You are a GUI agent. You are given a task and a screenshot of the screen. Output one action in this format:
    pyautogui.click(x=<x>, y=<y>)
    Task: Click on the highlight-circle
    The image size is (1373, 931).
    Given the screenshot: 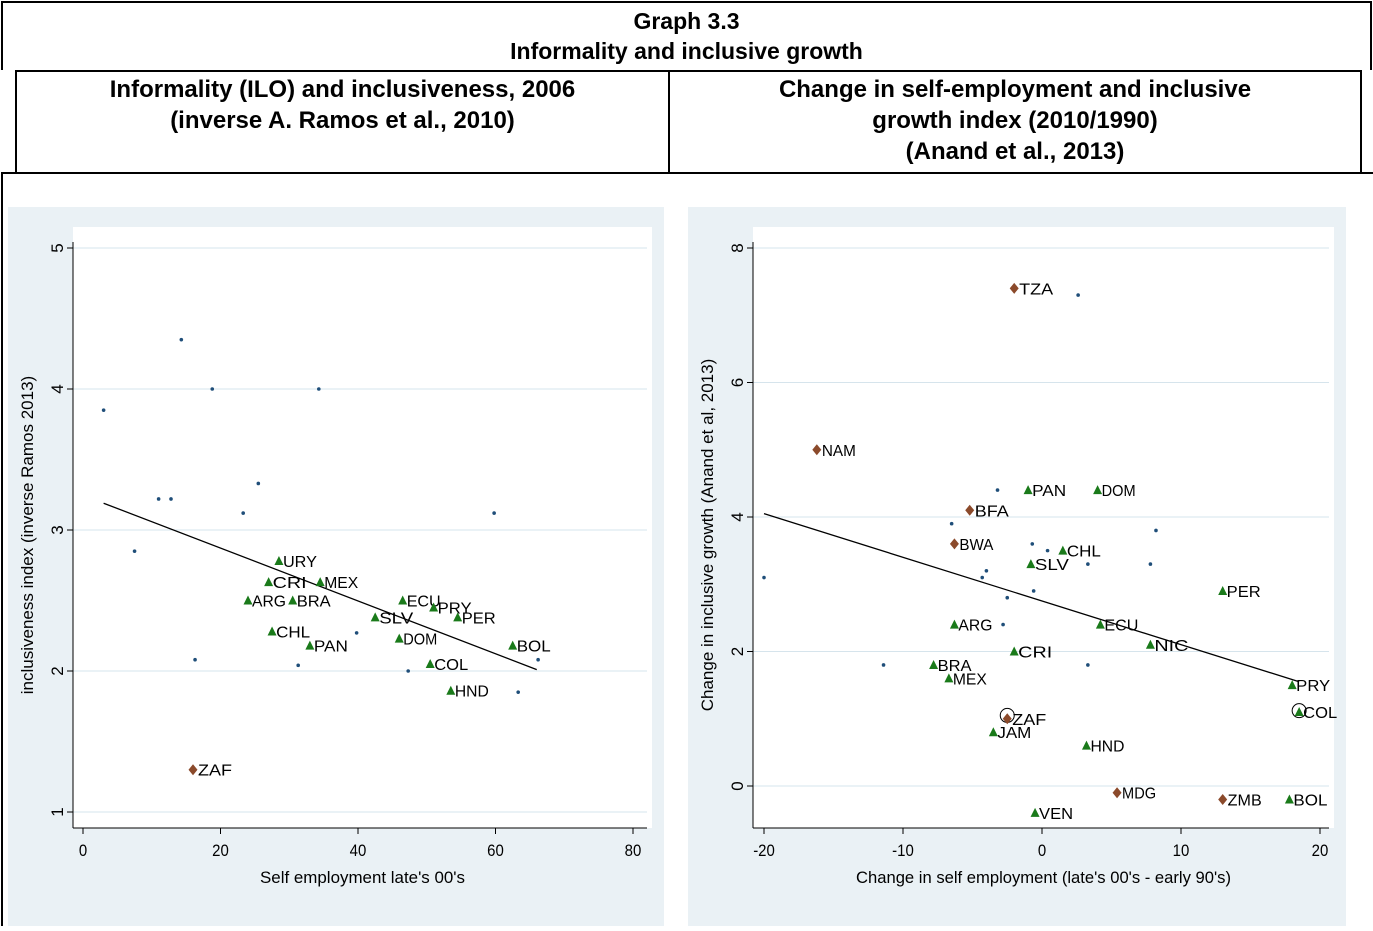 What is the action you would take?
    pyautogui.click(x=1299, y=711)
    